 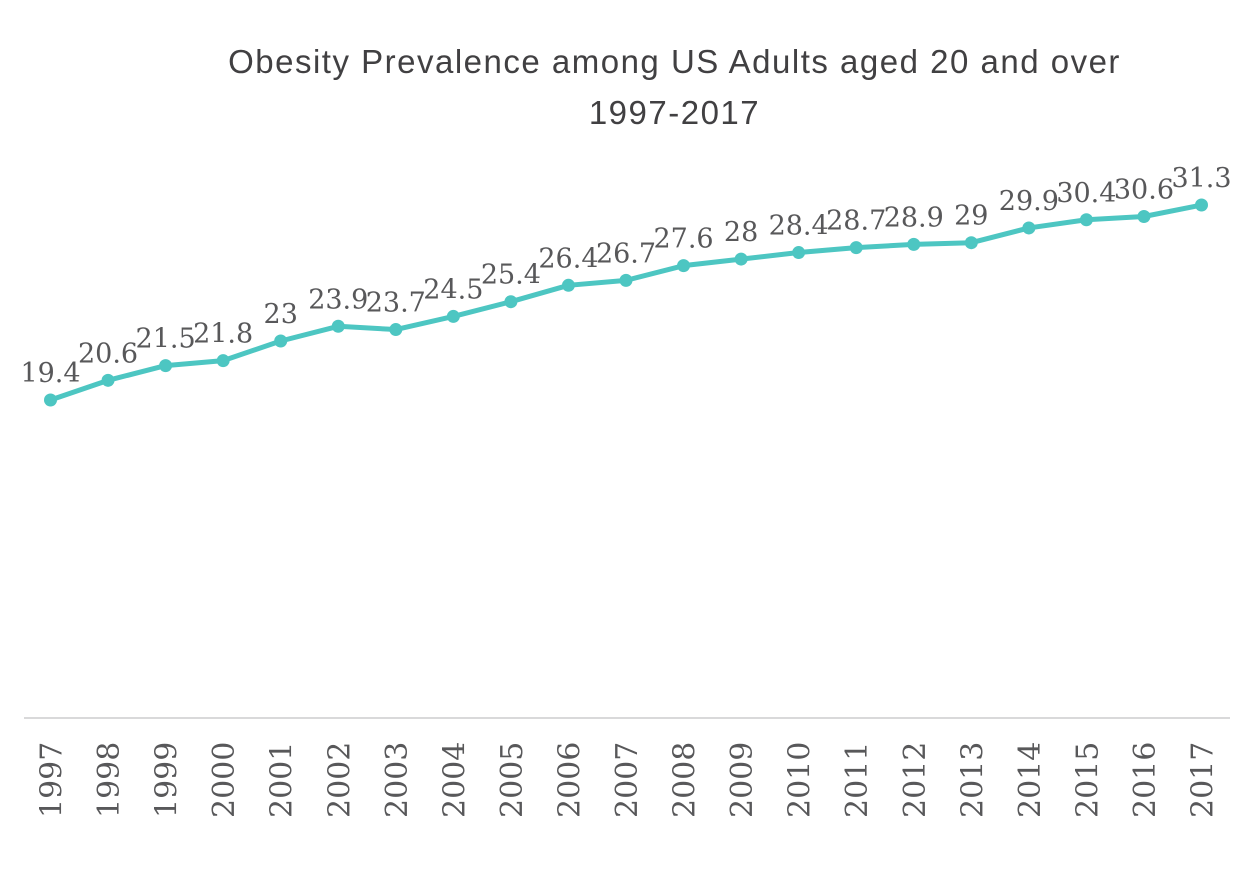 What do you see at coordinates (166, 339) in the screenshot?
I see `data-point-label-1999: 21.5` at bounding box center [166, 339].